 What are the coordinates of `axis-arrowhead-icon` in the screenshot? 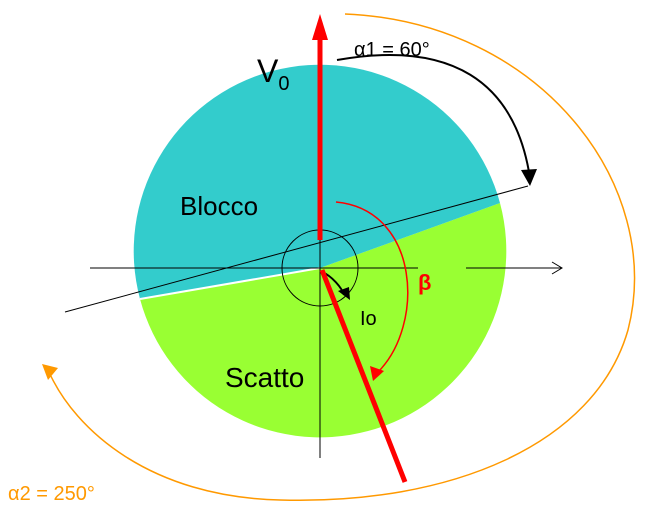 It's located at (557, 268).